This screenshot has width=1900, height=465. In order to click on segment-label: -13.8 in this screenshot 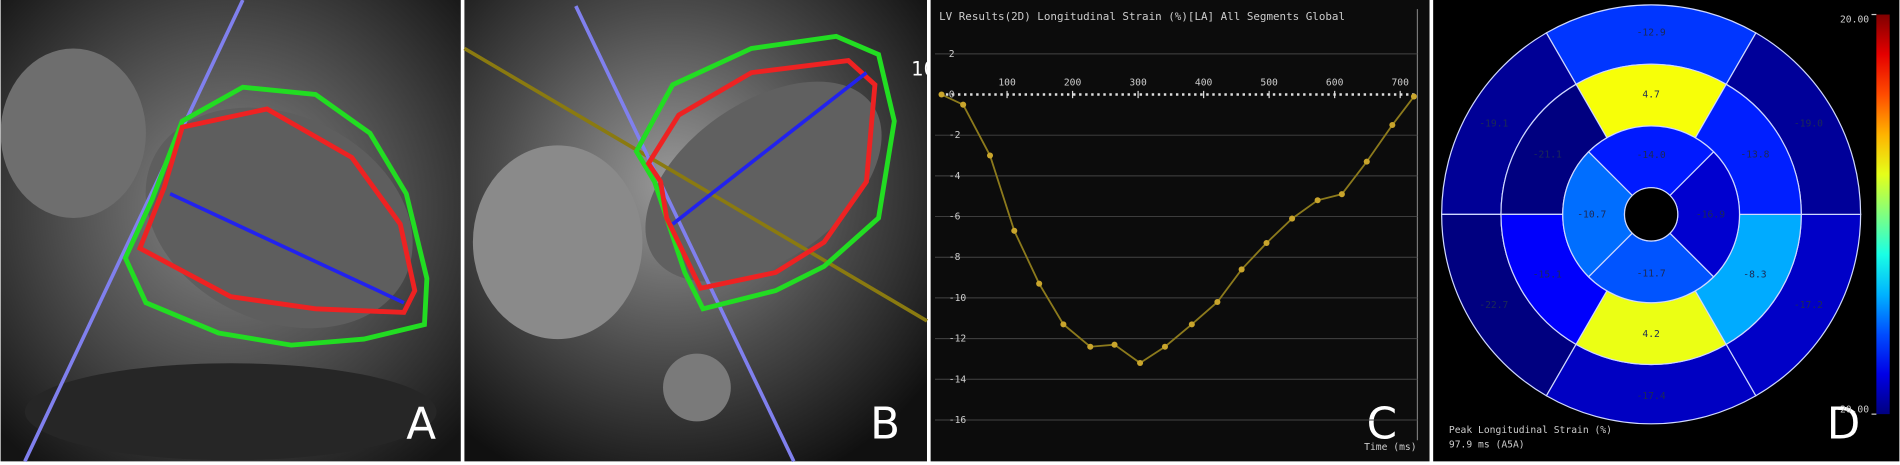, I will do `click(1754, 154)`.